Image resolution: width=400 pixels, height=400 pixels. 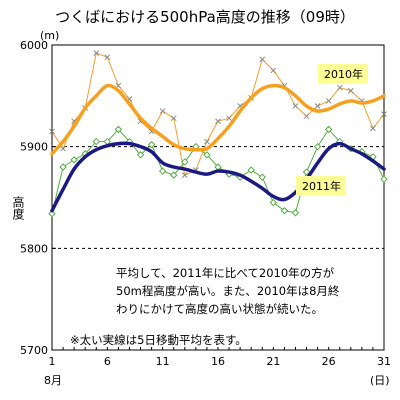 I want to click on footnote: ※太い実線は5日移動平均を表す。, so click(x=158, y=340).